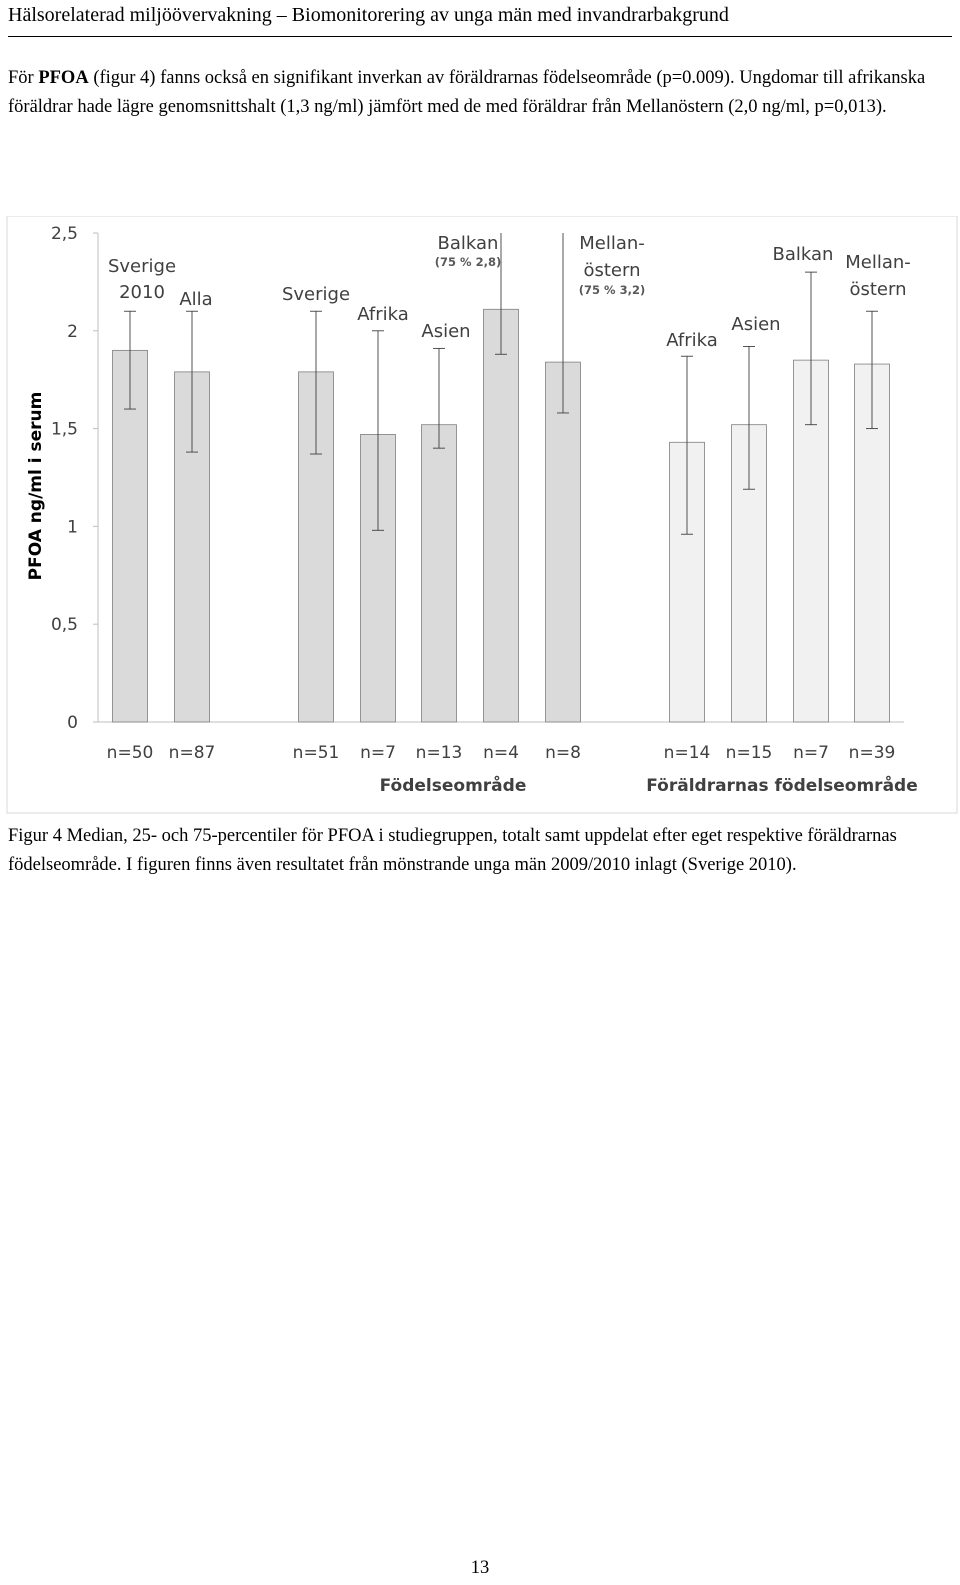 This screenshot has width=960, height=1585. Describe the element at coordinates (749, 753) in the screenshot. I see `n-label: n=15` at that location.